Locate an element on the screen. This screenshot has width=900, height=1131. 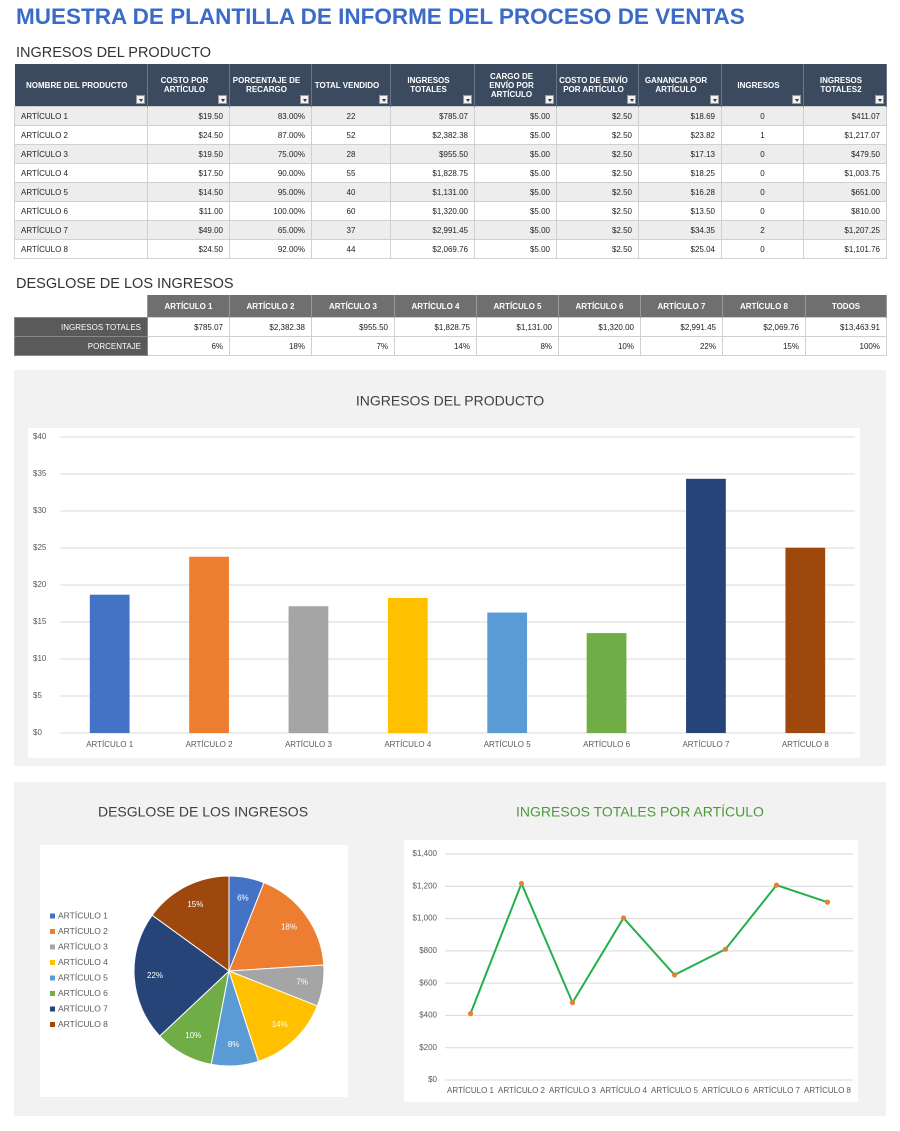
y-tick-label: $10 is located at coordinates (40, 658).